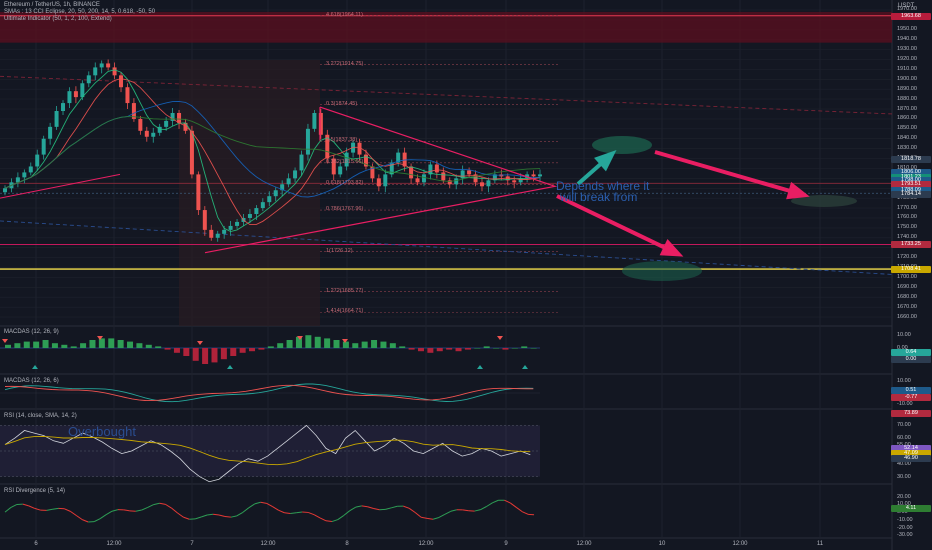 Image resolution: width=932 pixels, height=550 pixels. Describe the element at coordinates (907, 118) in the screenshot. I see `price-tick-label: 1860.00` at that location.